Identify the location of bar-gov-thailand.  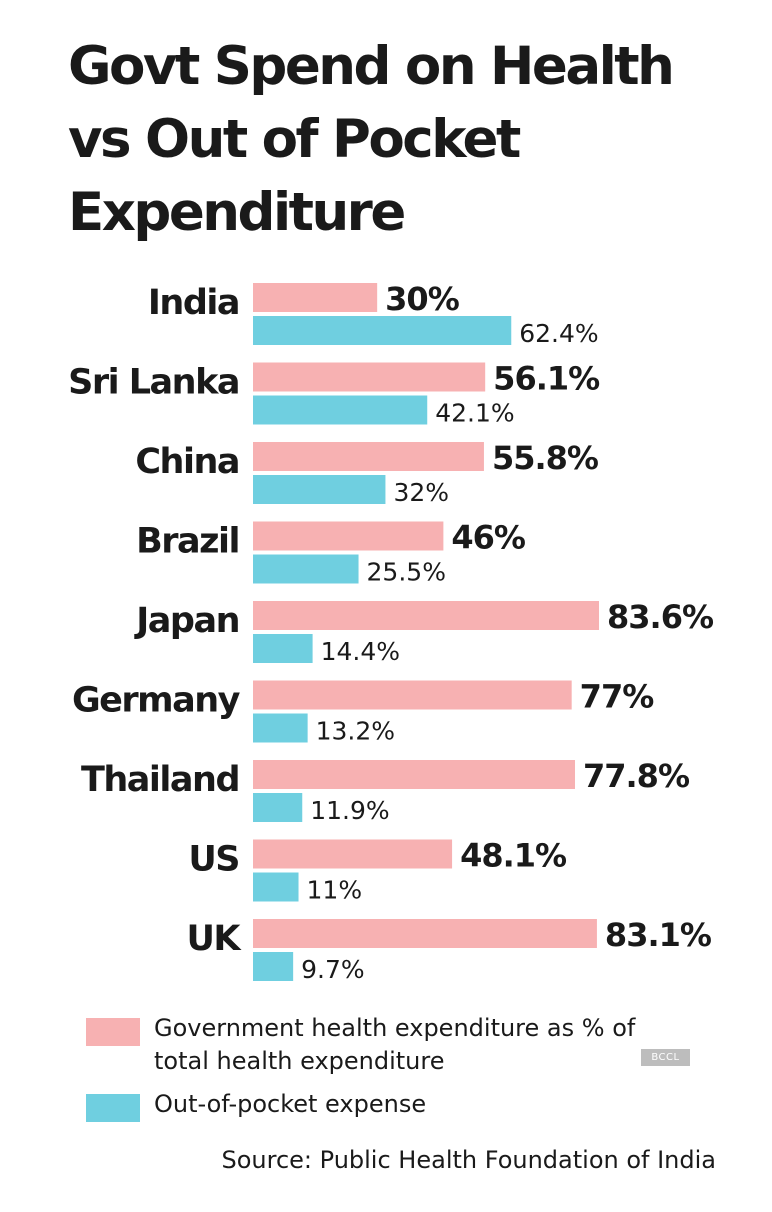
(414, 774).